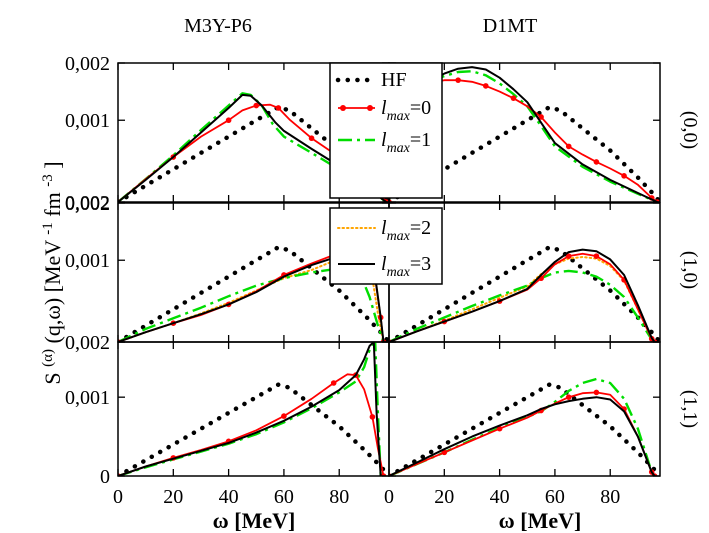 This screenshot has height=533, width=709. What do you see at coordinates (371, 80) in the screenshot?
I see `legend-item-hf: HF` at bounding box center [371, 80].